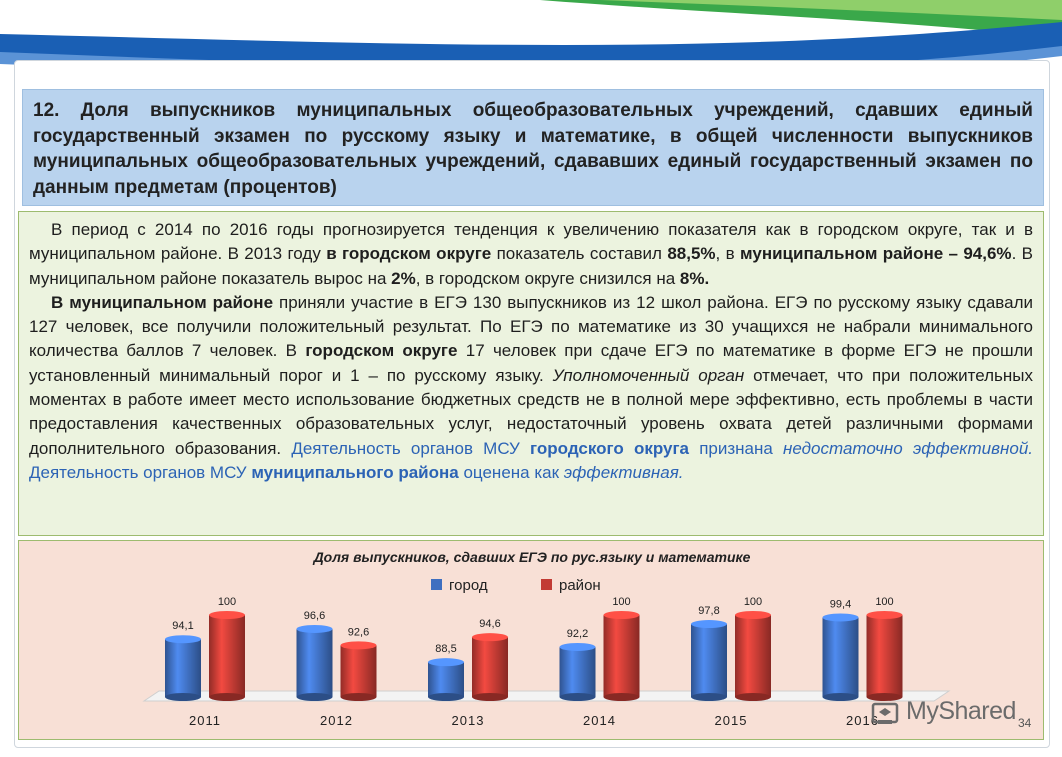  What do you see at coordinates (403, 278) in the screenshot?
I see `p1-bold-4: 2%` at bounding box center [403, 278].